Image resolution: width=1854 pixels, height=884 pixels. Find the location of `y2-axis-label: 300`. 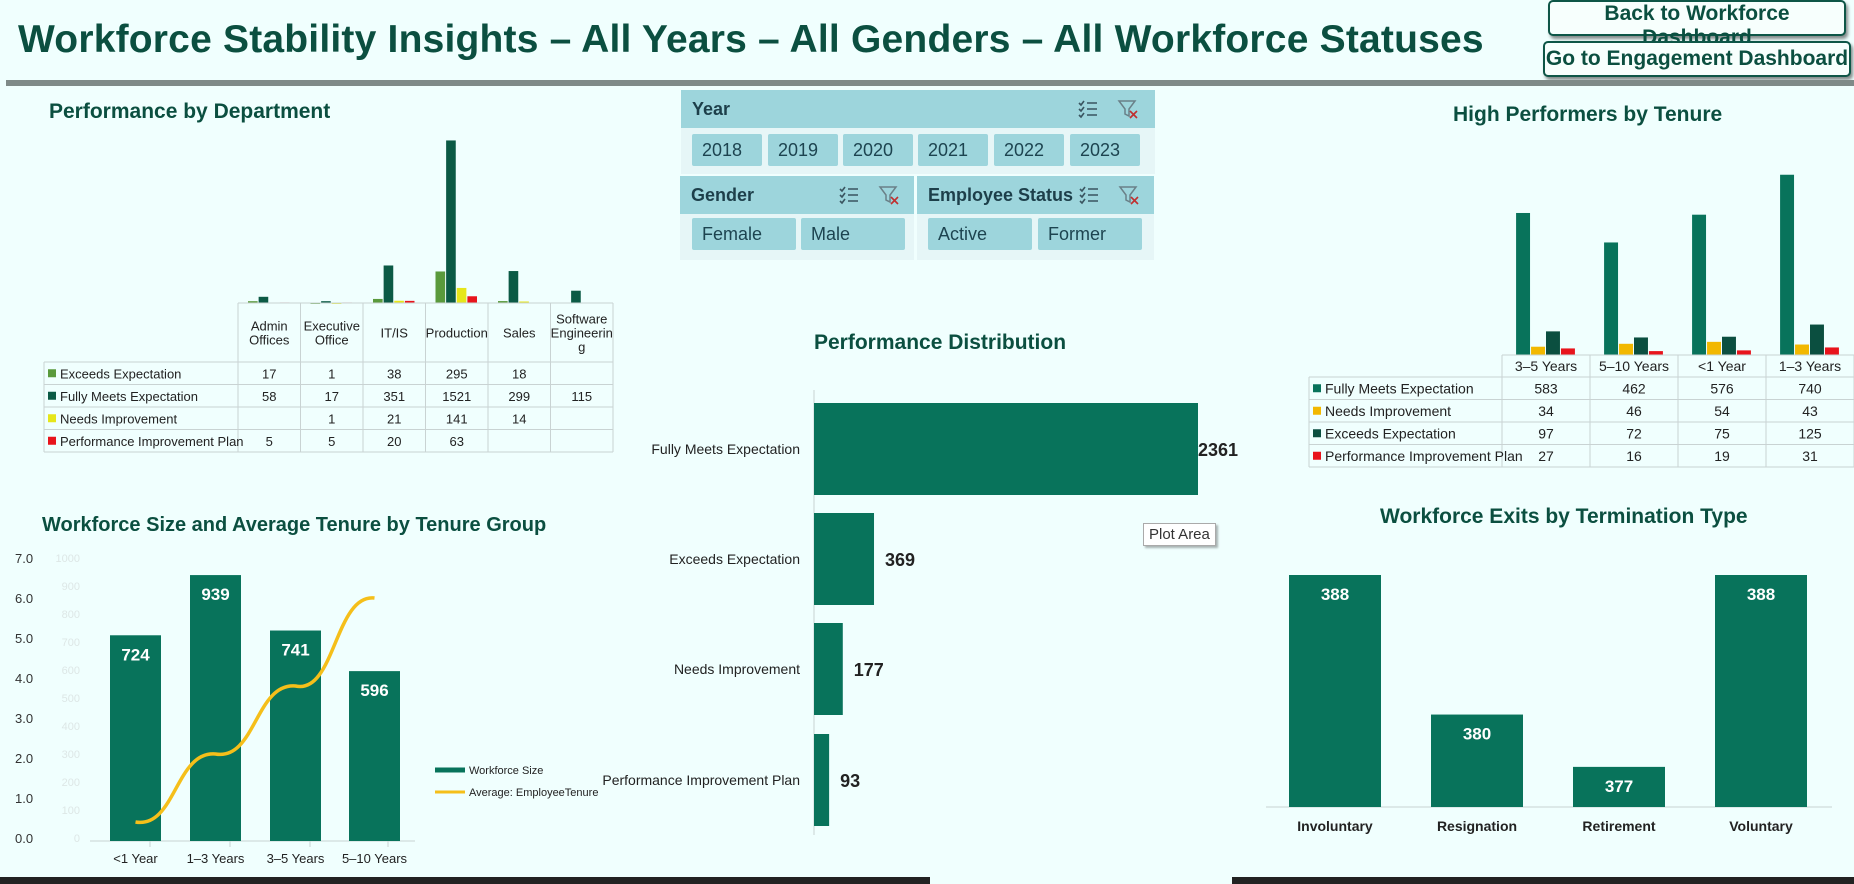

y2-axis-label: 300 is located at coordinates (71, 755).